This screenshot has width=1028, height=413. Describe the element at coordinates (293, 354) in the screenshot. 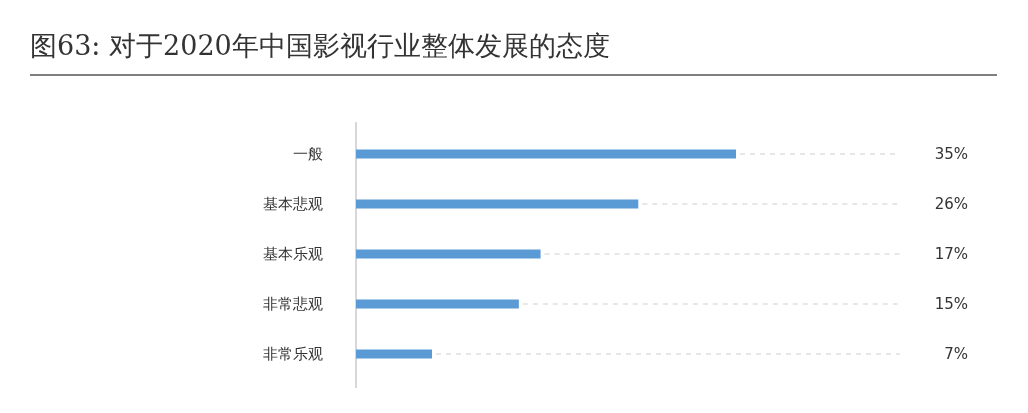

I see `y-tick-label: 非常乐观` at that location.